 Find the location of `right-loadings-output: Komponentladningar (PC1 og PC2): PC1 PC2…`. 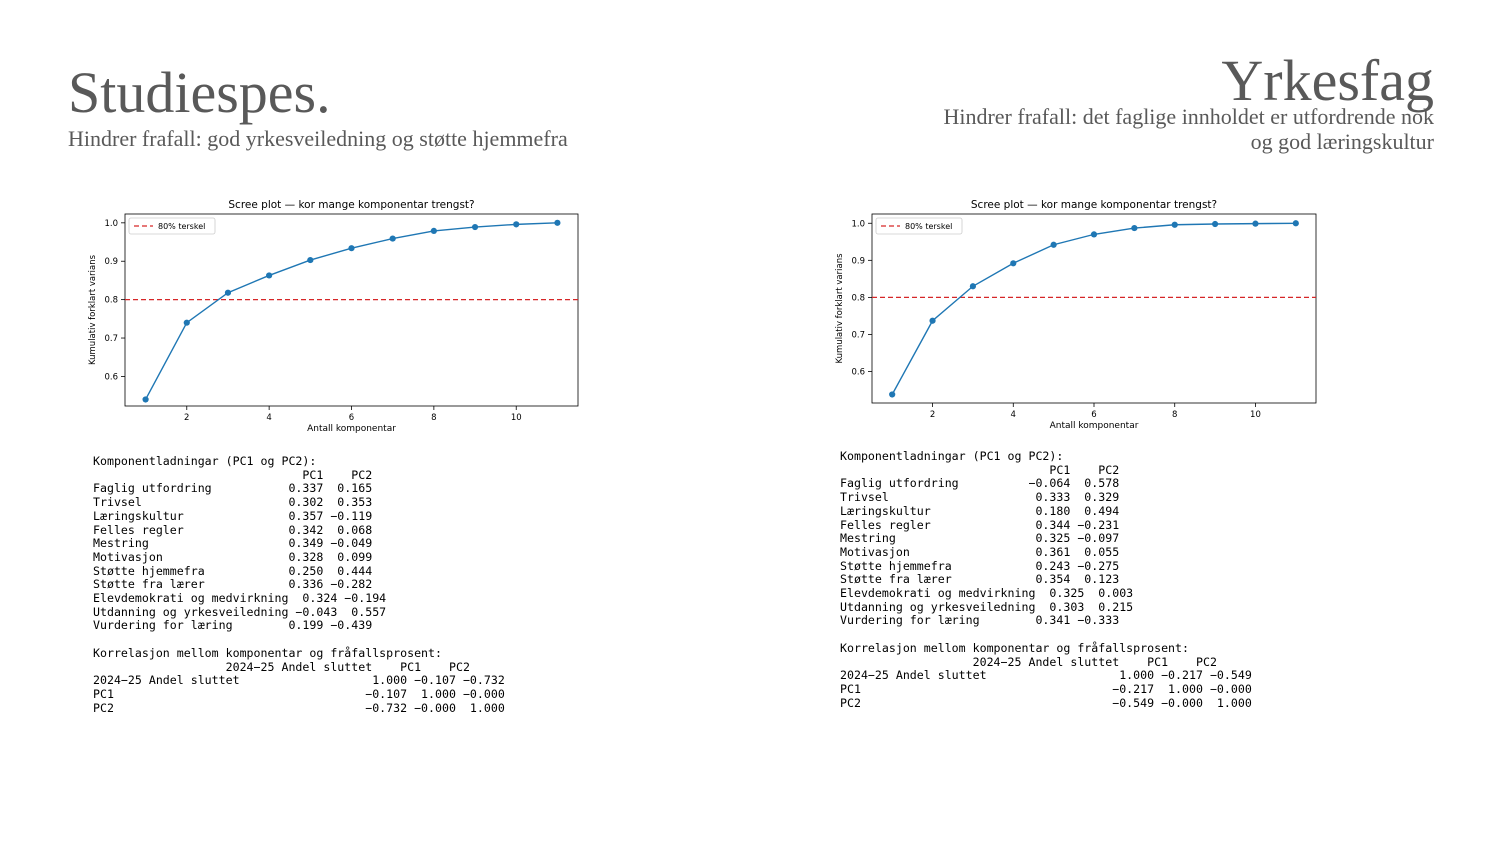

right-loadings-output: Komponentladningar (PC1 og PC2): PC1 PC2… is located at coordinates (1046, 579).